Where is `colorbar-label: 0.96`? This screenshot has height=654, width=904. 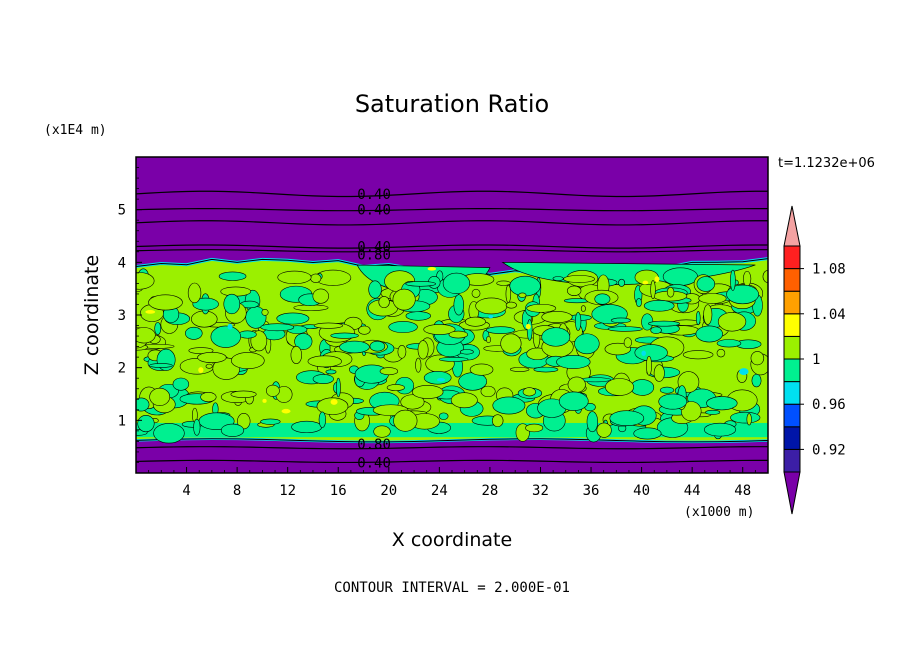
colorbar-label: 0.96 is located at coordinates (829, 405).